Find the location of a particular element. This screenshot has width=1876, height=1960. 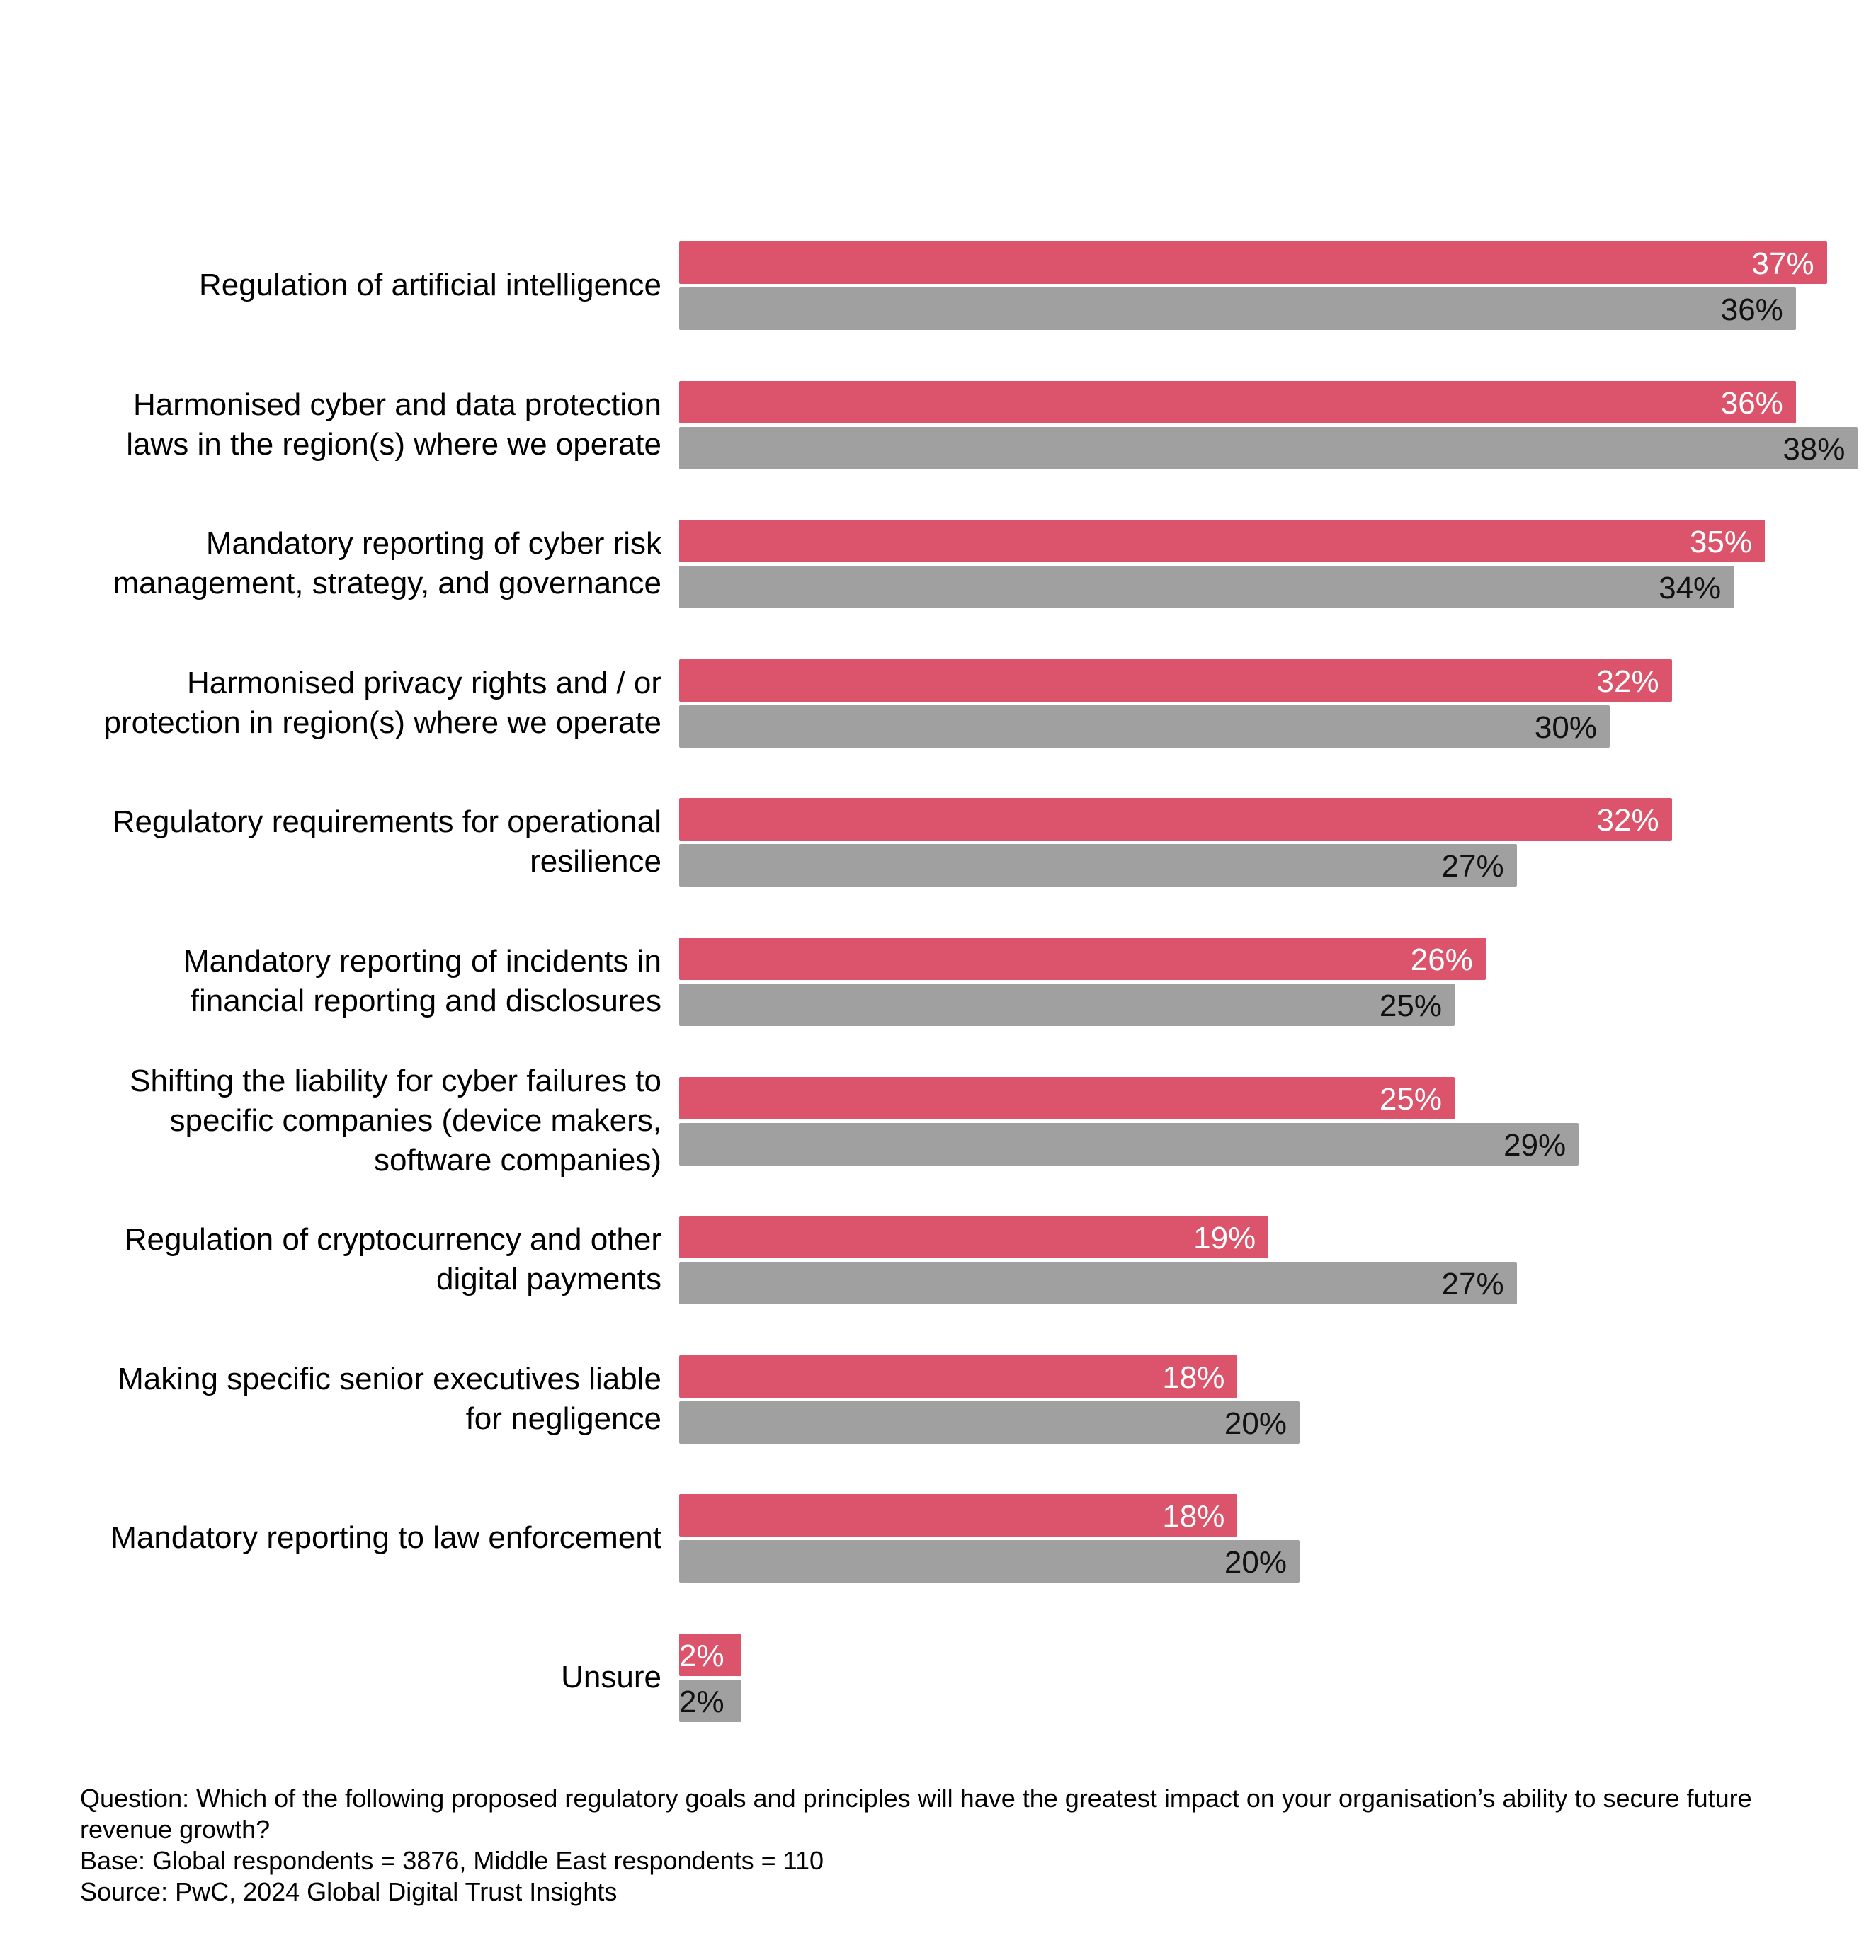

data-label: 38% is located at coordinates (1814, 449).